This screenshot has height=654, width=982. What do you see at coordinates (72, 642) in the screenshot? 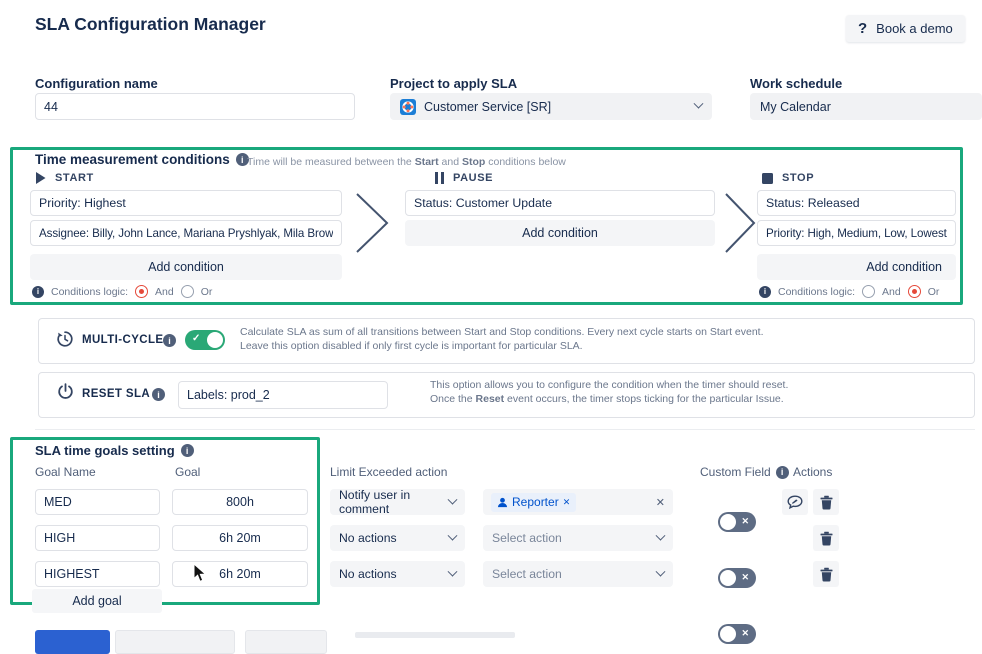
I see `footer-primary-button` at bounding box center [72, 642].